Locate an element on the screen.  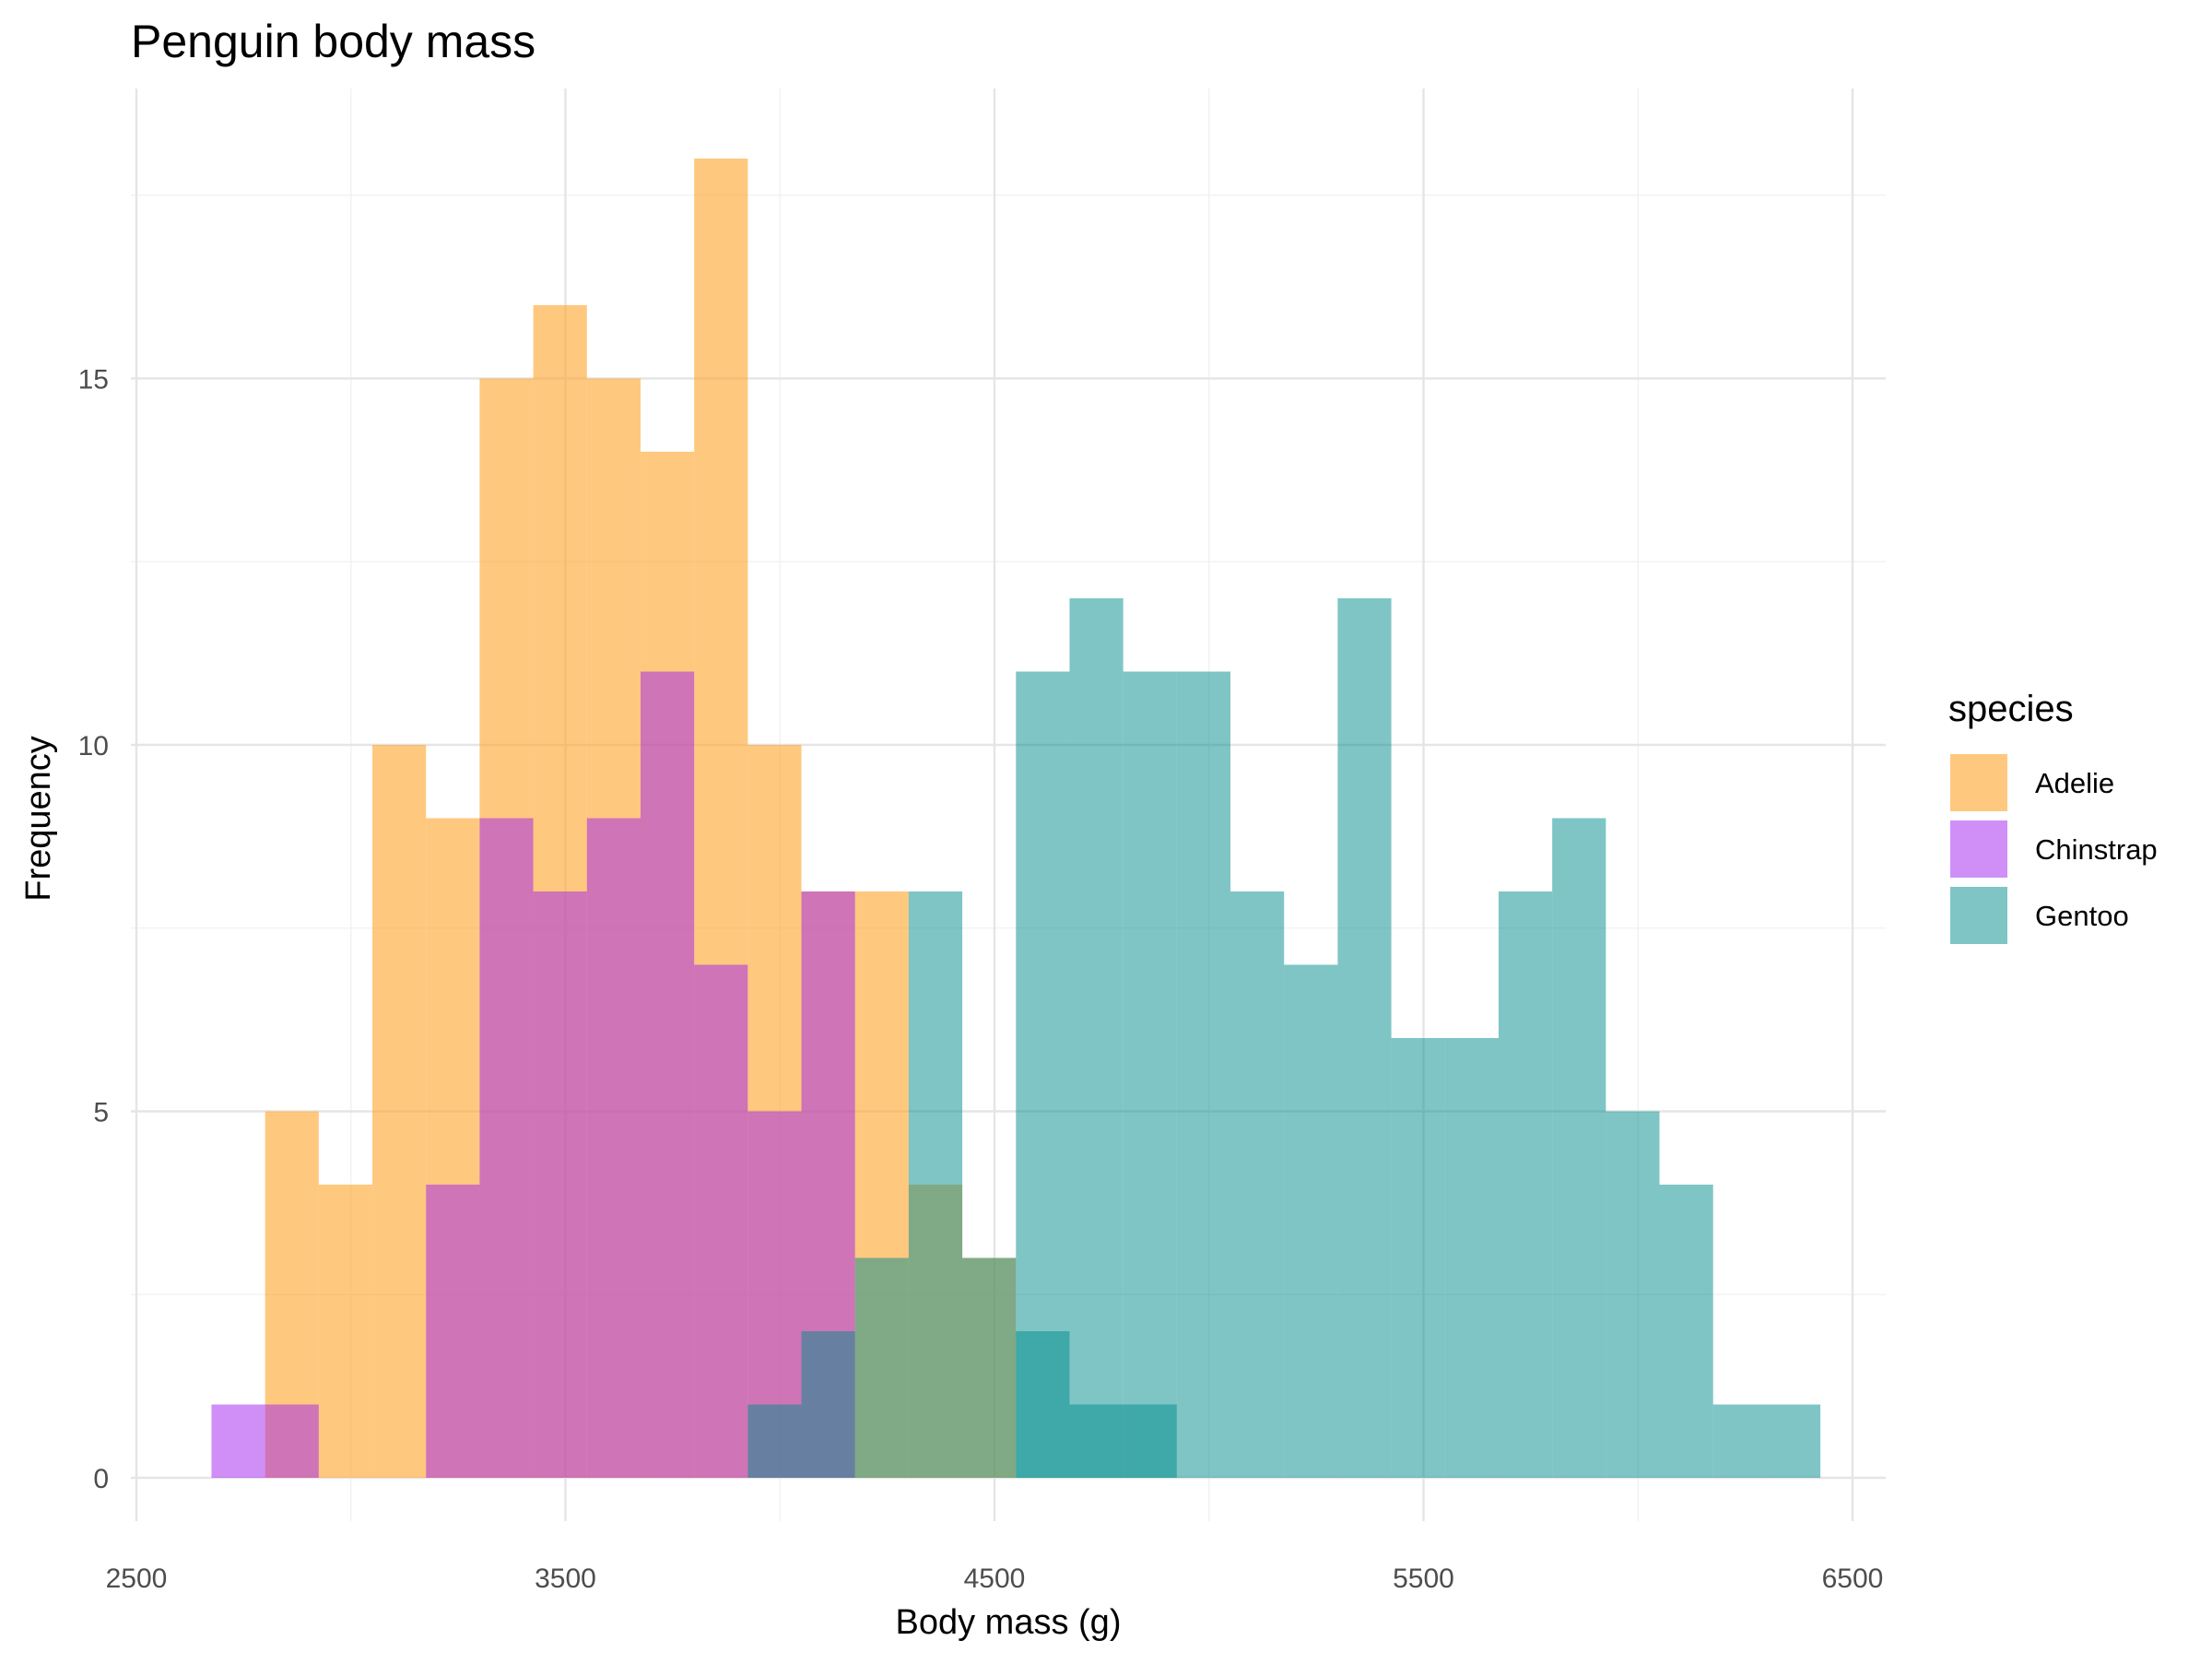
y-tick-label: 10 is located at coordinates (93, 746).